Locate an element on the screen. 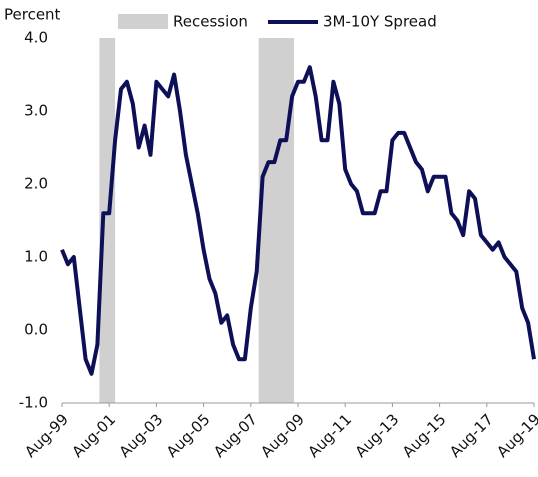  x-tick-label: Aug-99 is located at coordinates (46, 435).